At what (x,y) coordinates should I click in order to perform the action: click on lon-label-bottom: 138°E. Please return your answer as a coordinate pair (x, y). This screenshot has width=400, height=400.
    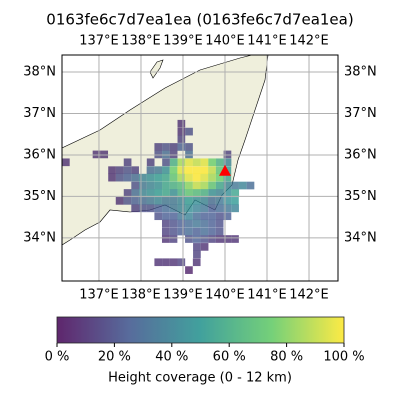
    Looking at the image, I should click on (141, 295).